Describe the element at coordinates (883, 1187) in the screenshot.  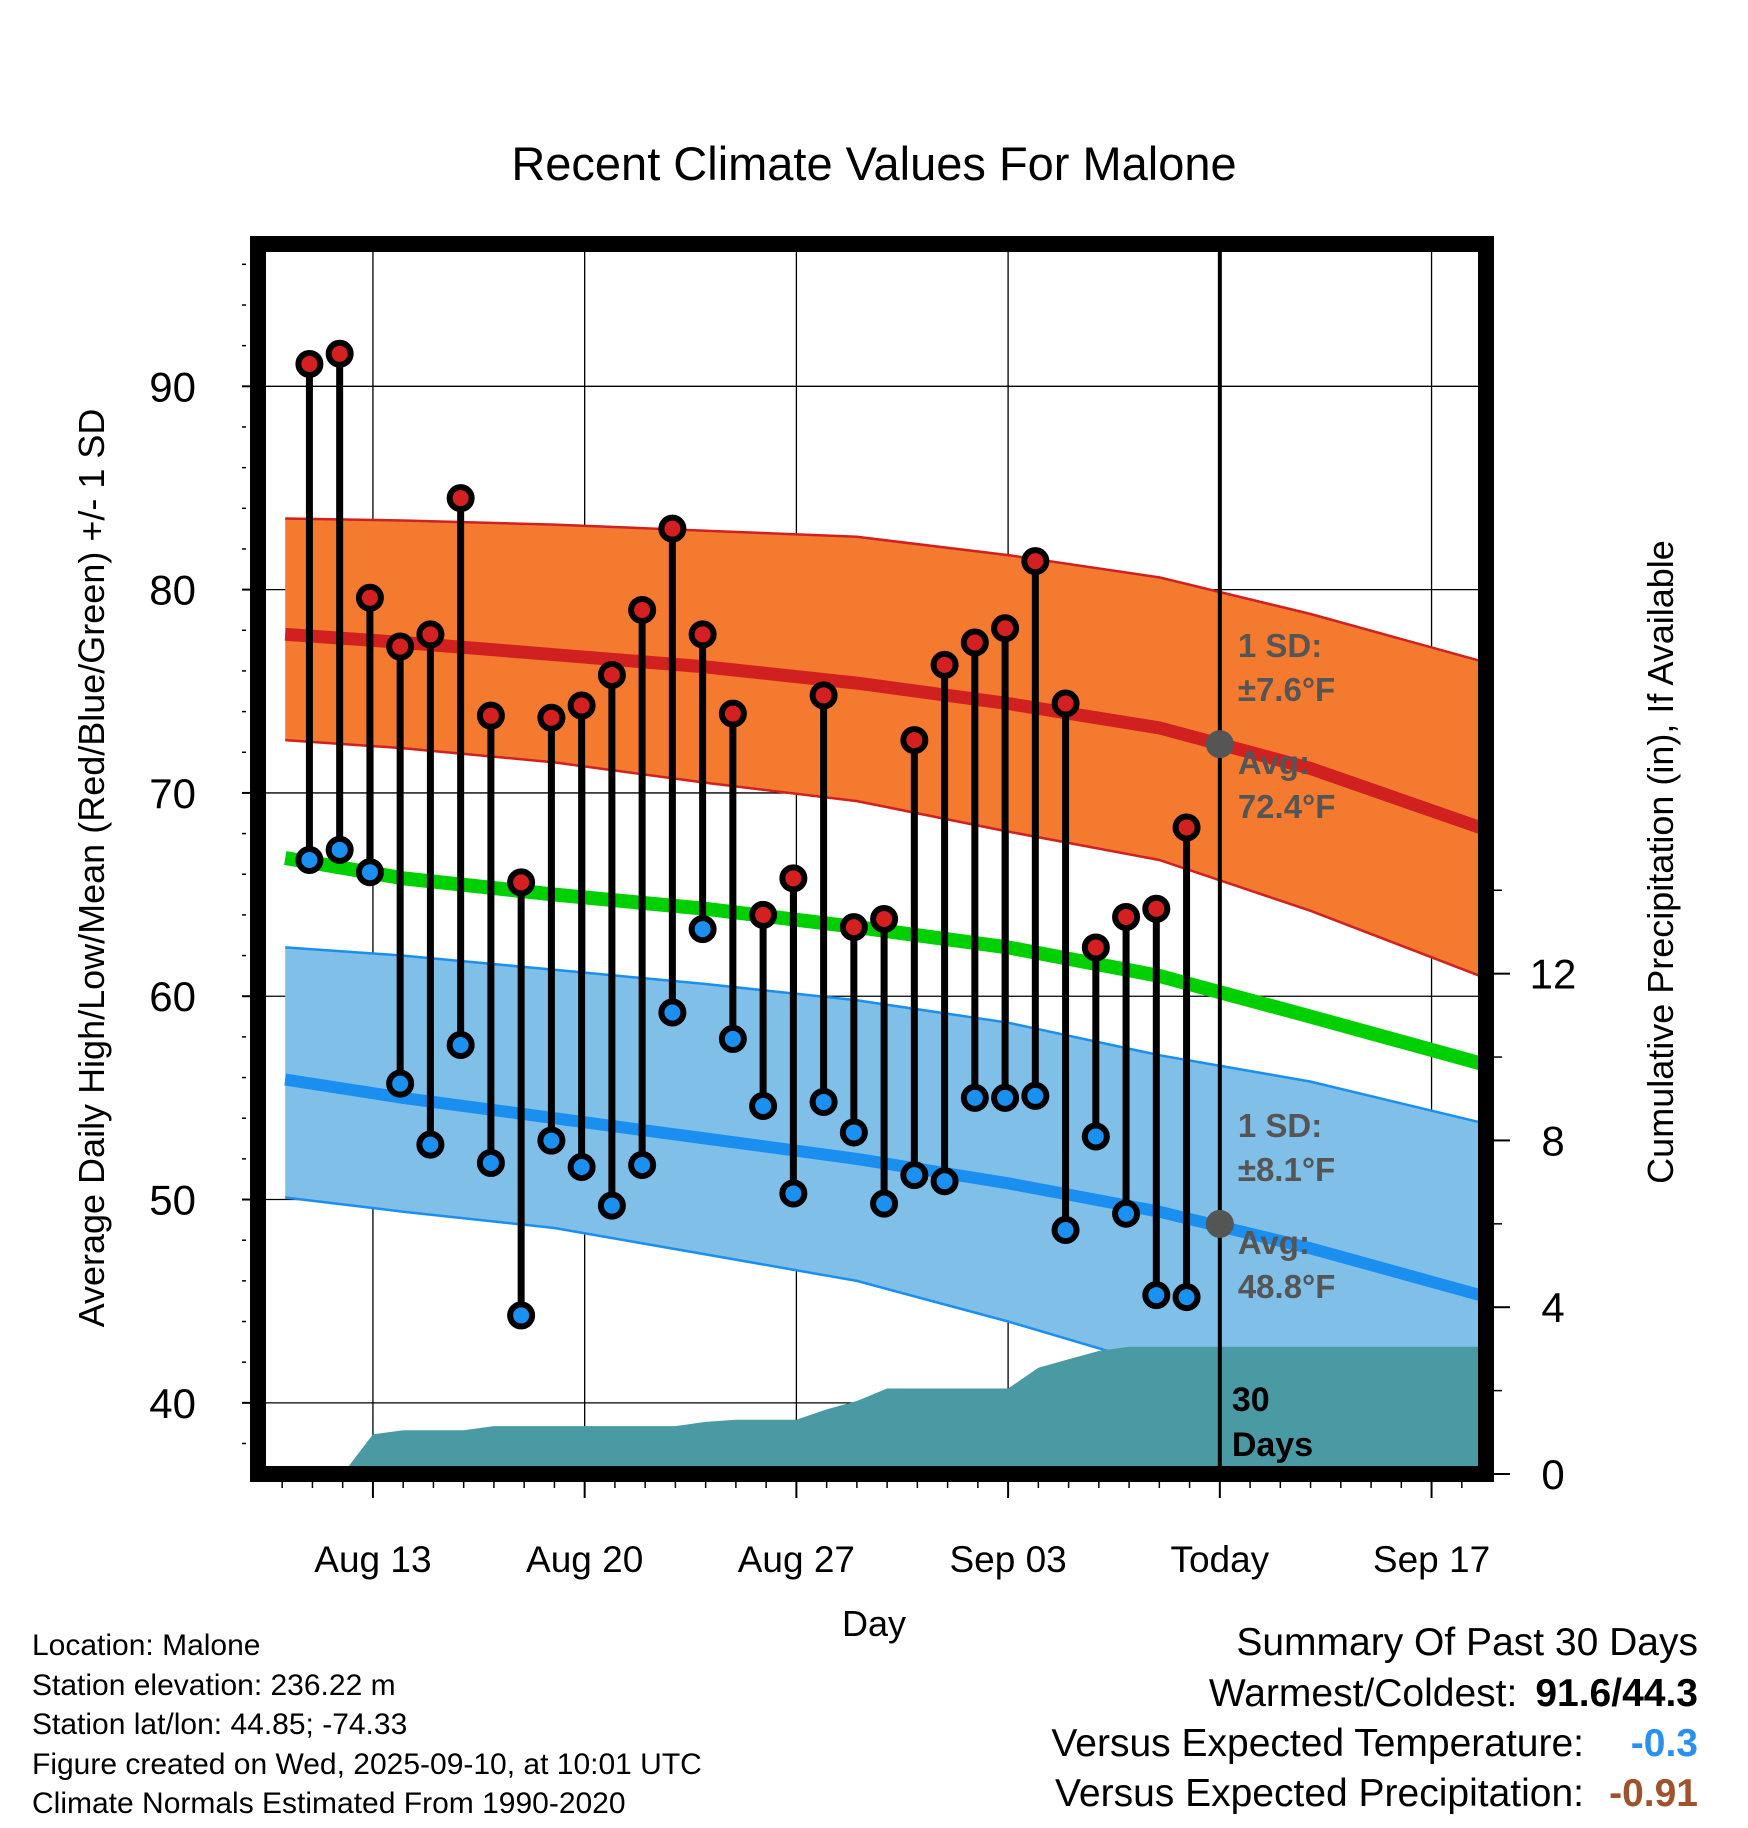
I see `normal-low-line` at that location.